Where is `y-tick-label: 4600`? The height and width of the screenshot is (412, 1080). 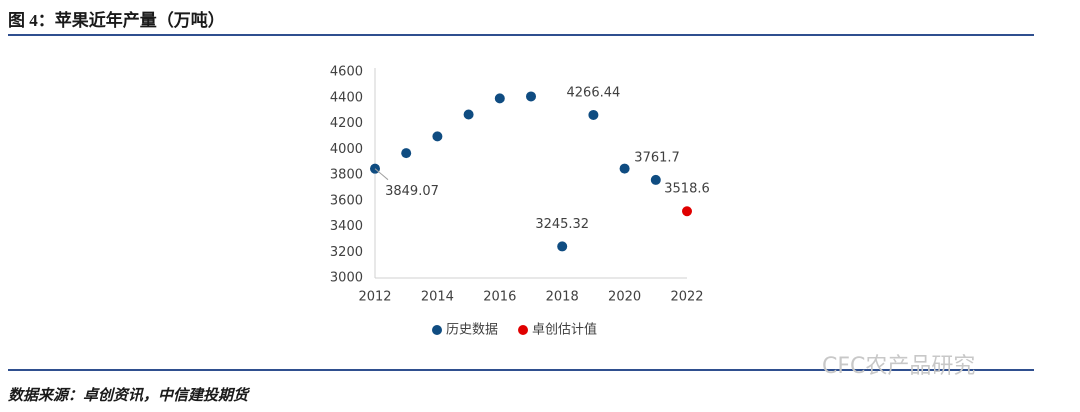
y-tick-label: 4600 is located at coordinates (346, 72).